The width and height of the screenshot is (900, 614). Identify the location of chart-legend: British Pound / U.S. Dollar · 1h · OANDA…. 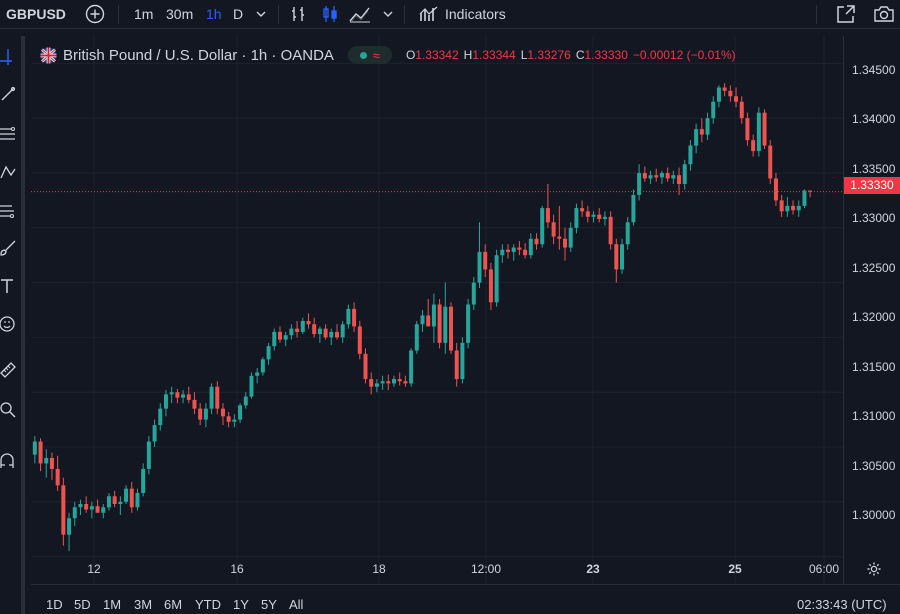
(388, 55).